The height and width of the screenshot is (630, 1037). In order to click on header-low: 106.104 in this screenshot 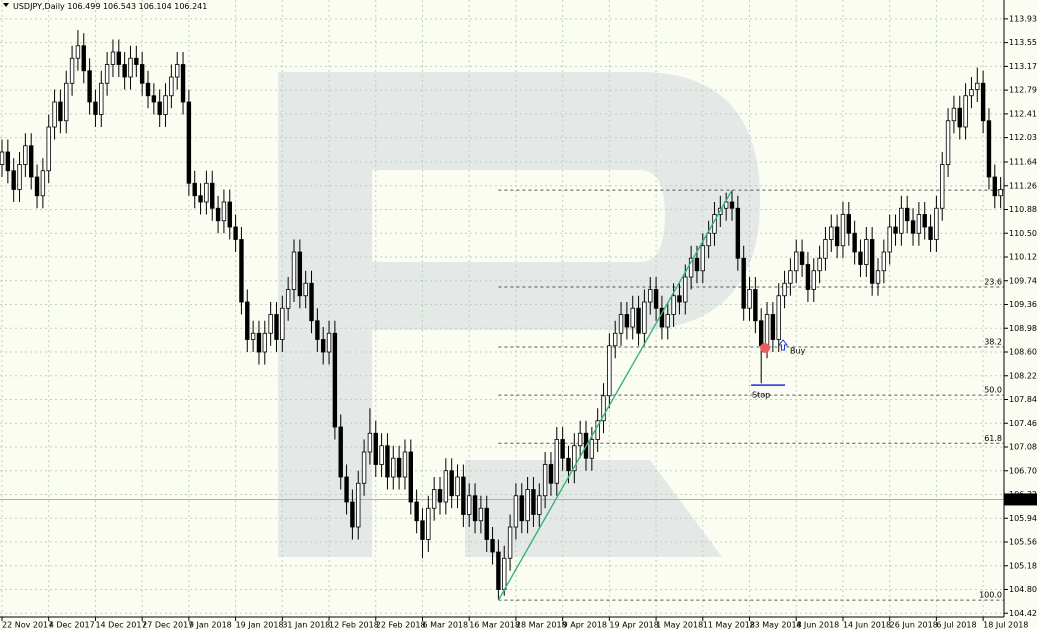, I will do `click(155, 6)`.